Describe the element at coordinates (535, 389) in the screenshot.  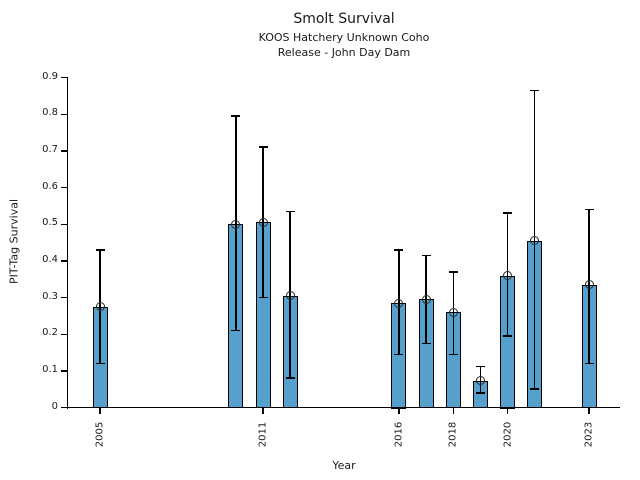
I see `error-cap-low-2021` at that location.